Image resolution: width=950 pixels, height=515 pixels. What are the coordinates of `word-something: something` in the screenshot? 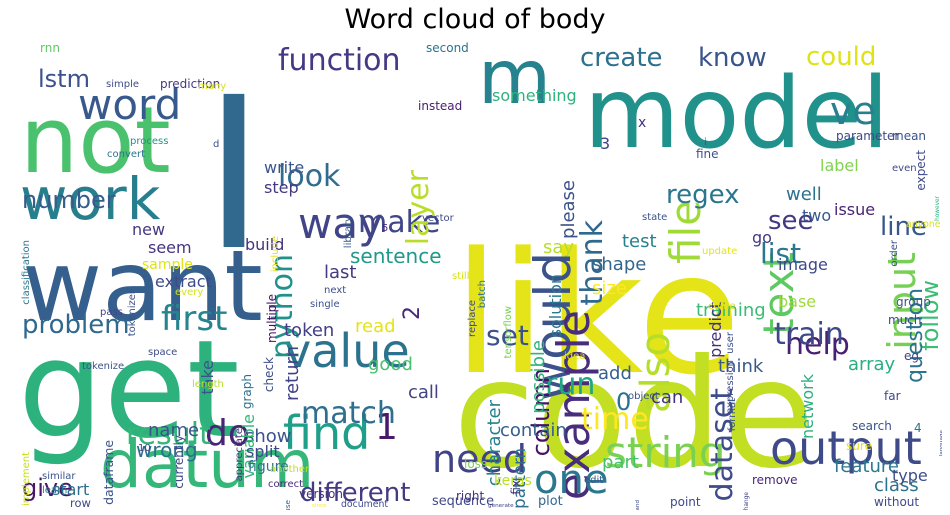 It's located at (534, 95).